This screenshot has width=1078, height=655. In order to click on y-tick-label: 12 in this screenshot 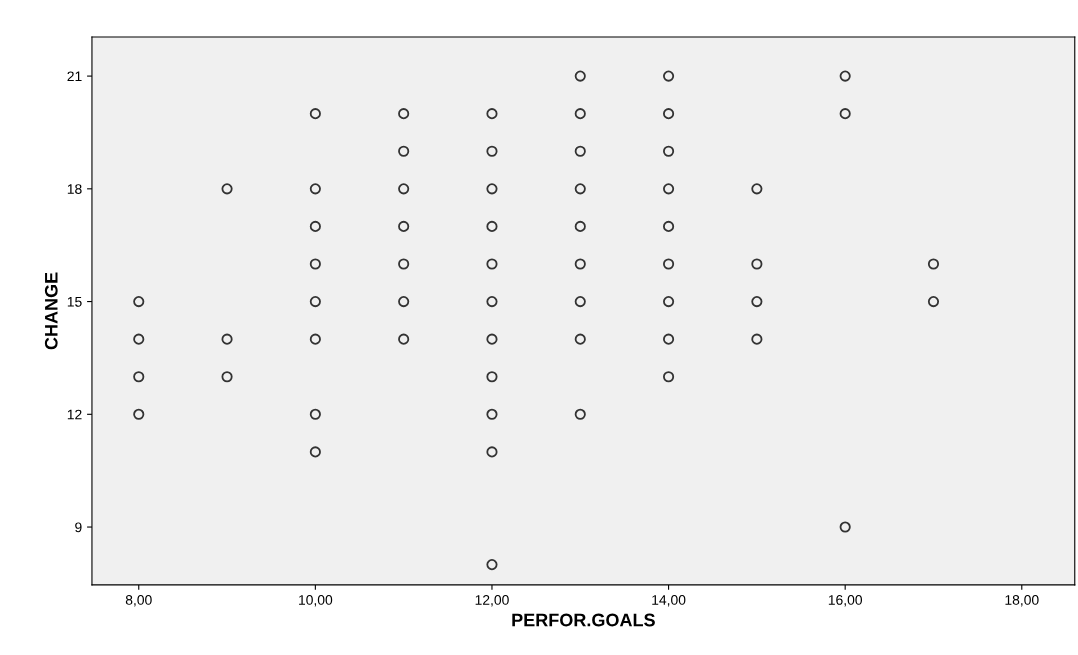, I will do `click(74, 414)`.